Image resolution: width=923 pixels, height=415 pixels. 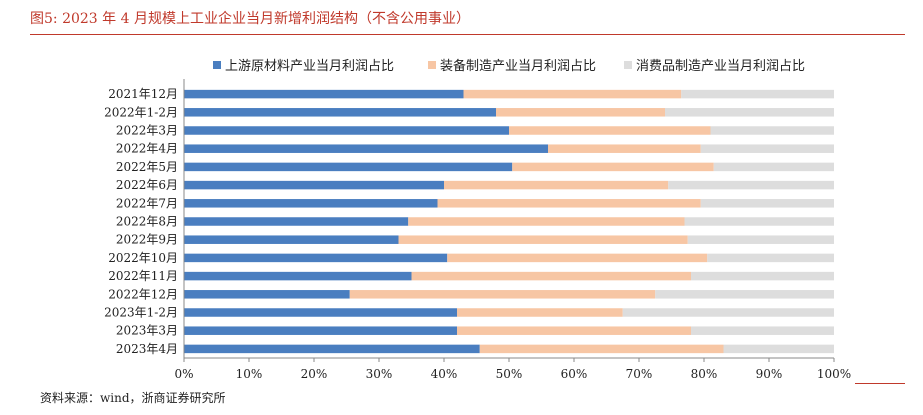 What do you see at coordinates (147, 167) in the screenshot?
I see `category-label: 2022年5月` at bounding box center [147, 167].